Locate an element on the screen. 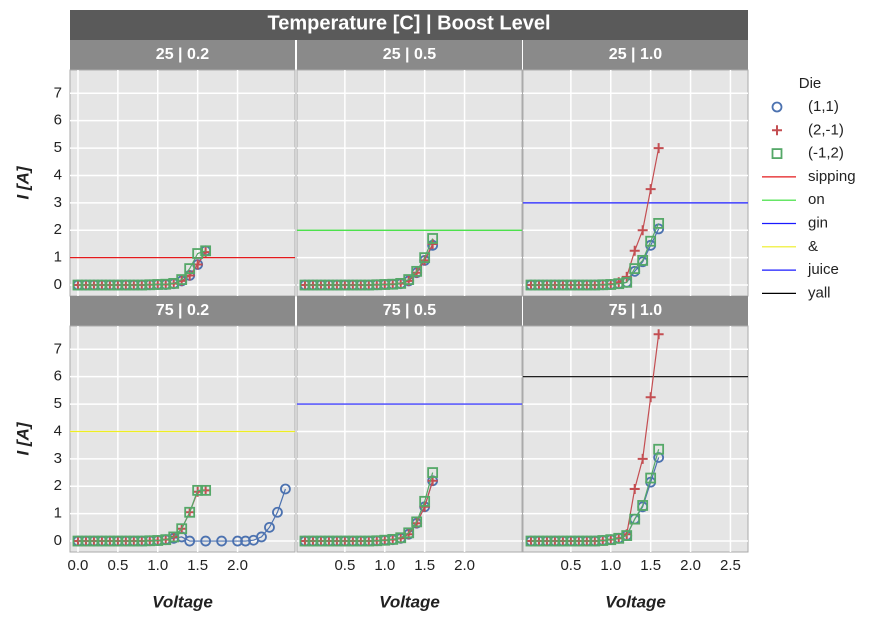  y-tick-label: 5 is located at coordinates (58, 403).